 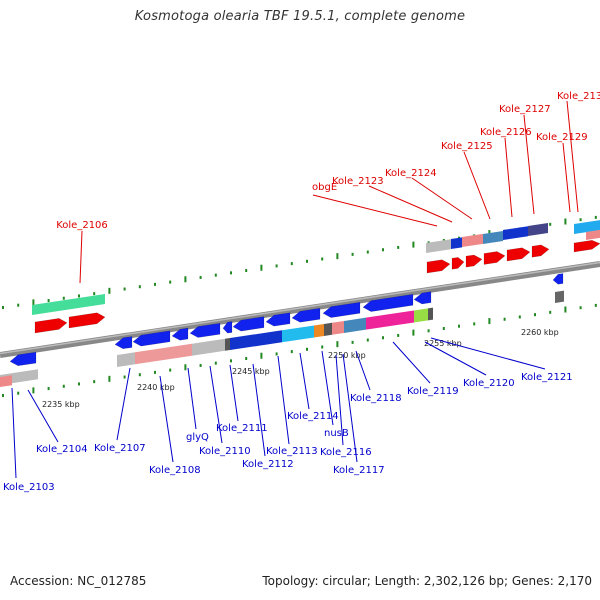 What do you see at coordinates (242, 428) in the screenshot?
I see `gene-label: Kole_2111` at bounding box center [242, 428].